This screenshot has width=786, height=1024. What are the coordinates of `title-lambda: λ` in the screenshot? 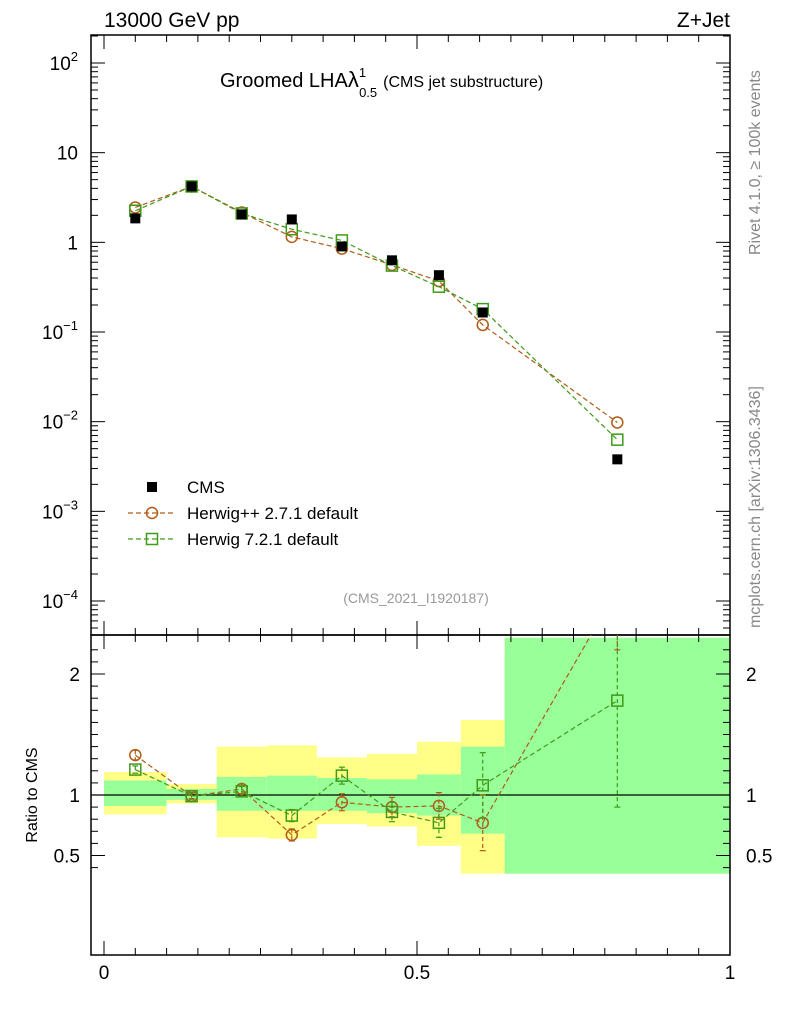 It's located at (353, 79).